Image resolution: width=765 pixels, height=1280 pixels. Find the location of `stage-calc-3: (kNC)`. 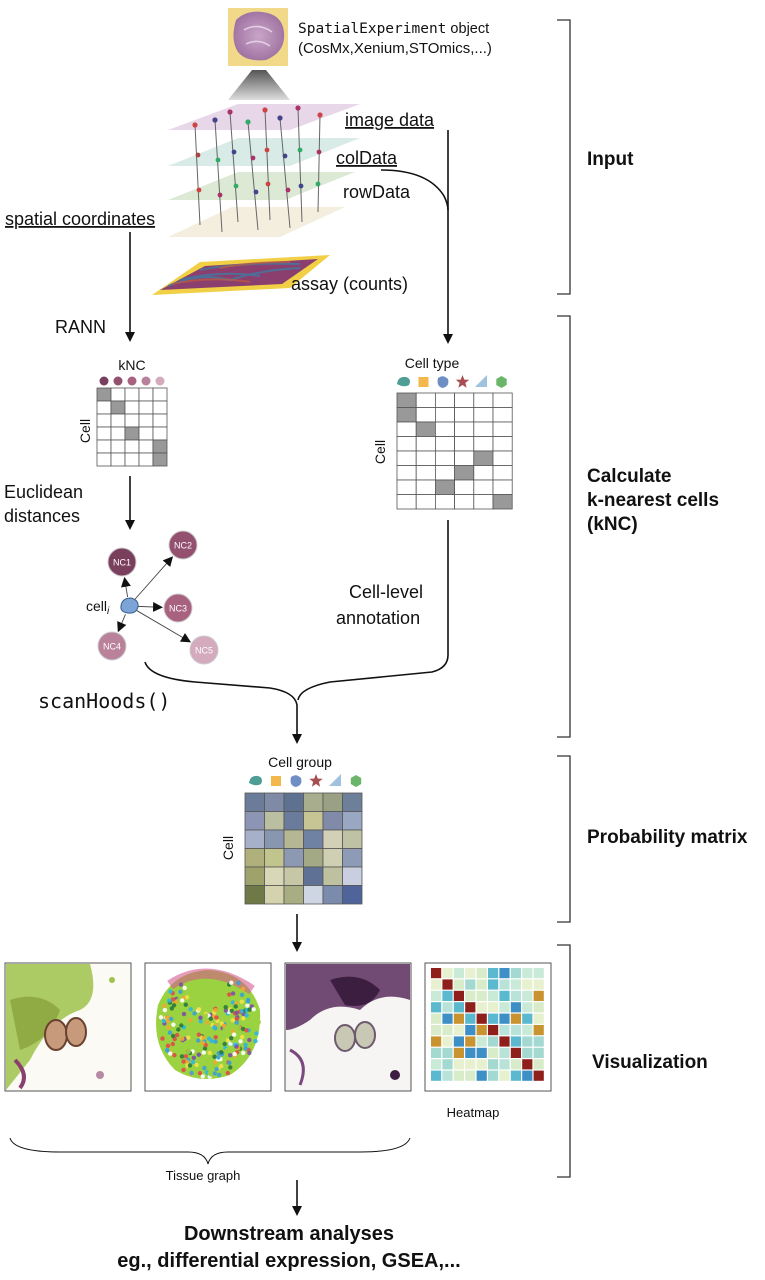

stage-calc-3: (kNC) is located at coordinates (612, 524).